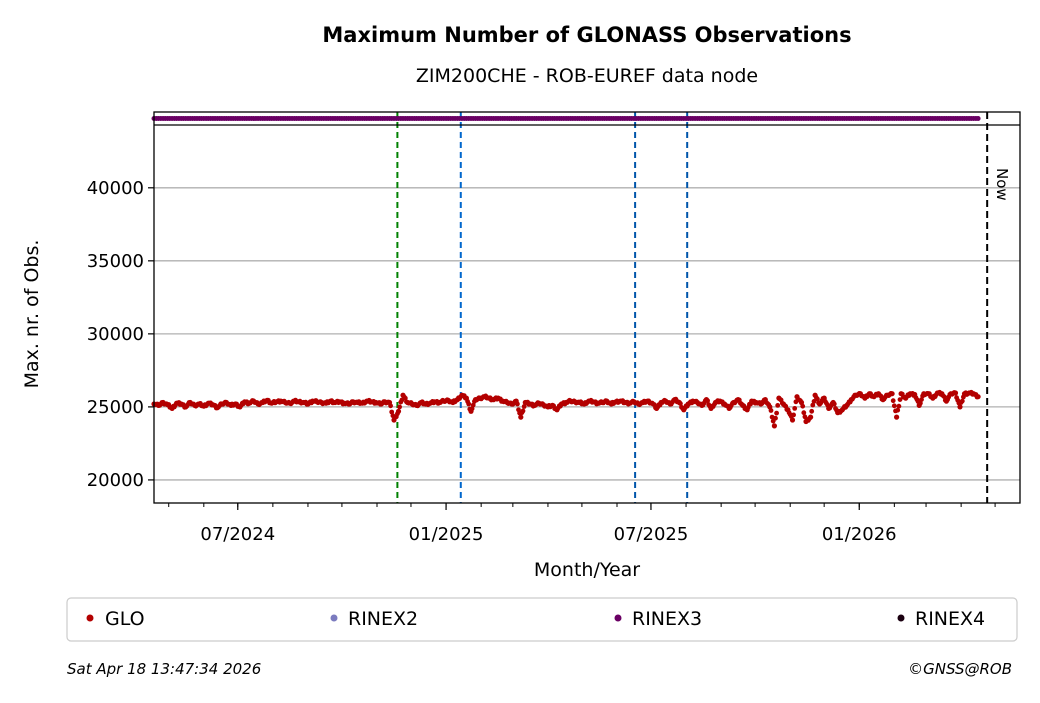  I want to click on now-label: Now, so click(1002, 184).